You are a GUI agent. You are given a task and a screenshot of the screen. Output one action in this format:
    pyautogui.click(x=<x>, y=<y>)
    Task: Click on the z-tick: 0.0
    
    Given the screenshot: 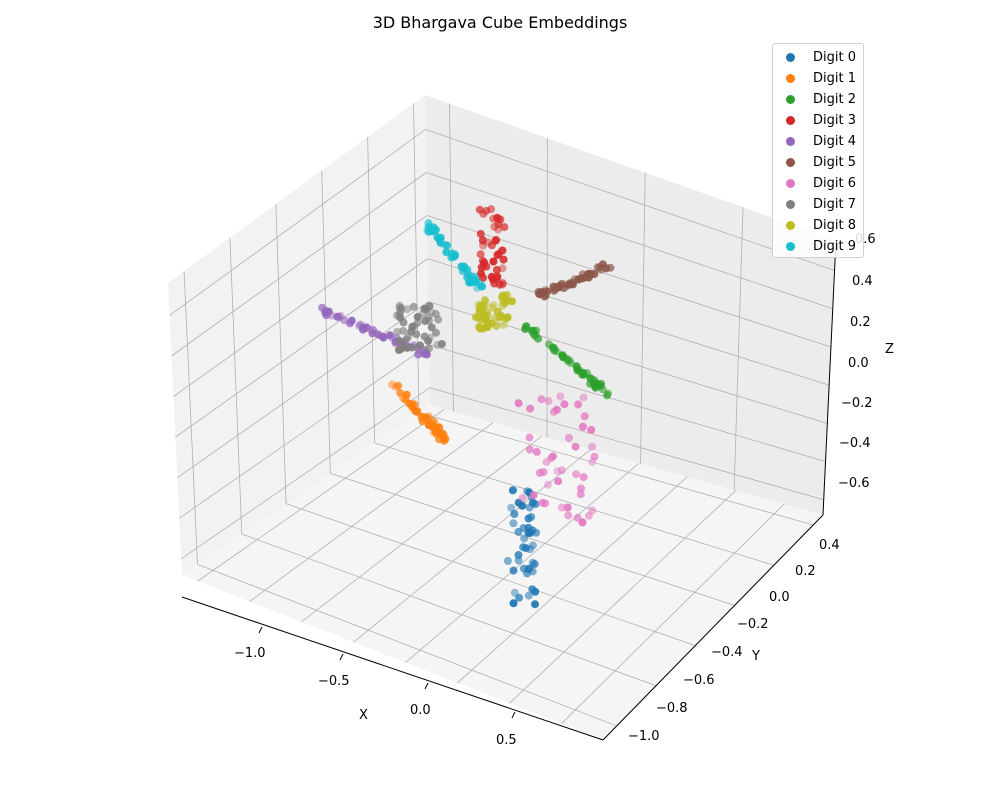 What is the action you would take?
    pyautogui.click(x=858, y=363)
    